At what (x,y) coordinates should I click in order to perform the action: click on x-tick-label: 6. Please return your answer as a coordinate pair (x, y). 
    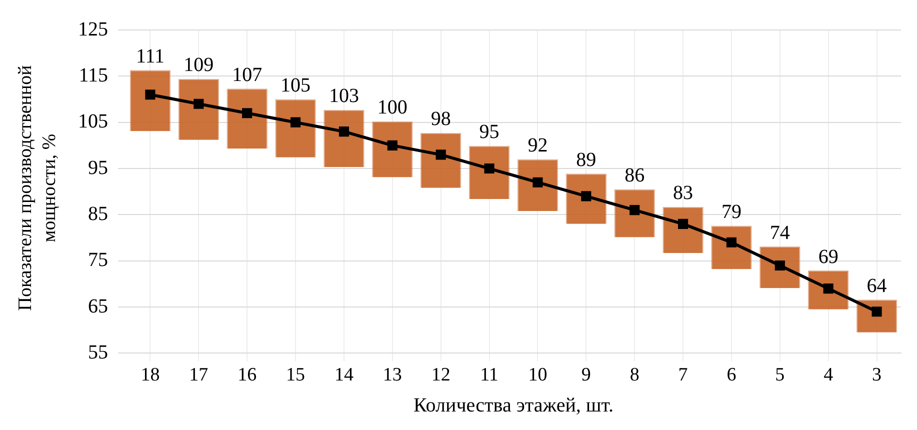
    Looking at the image, I should click on (731, 375).